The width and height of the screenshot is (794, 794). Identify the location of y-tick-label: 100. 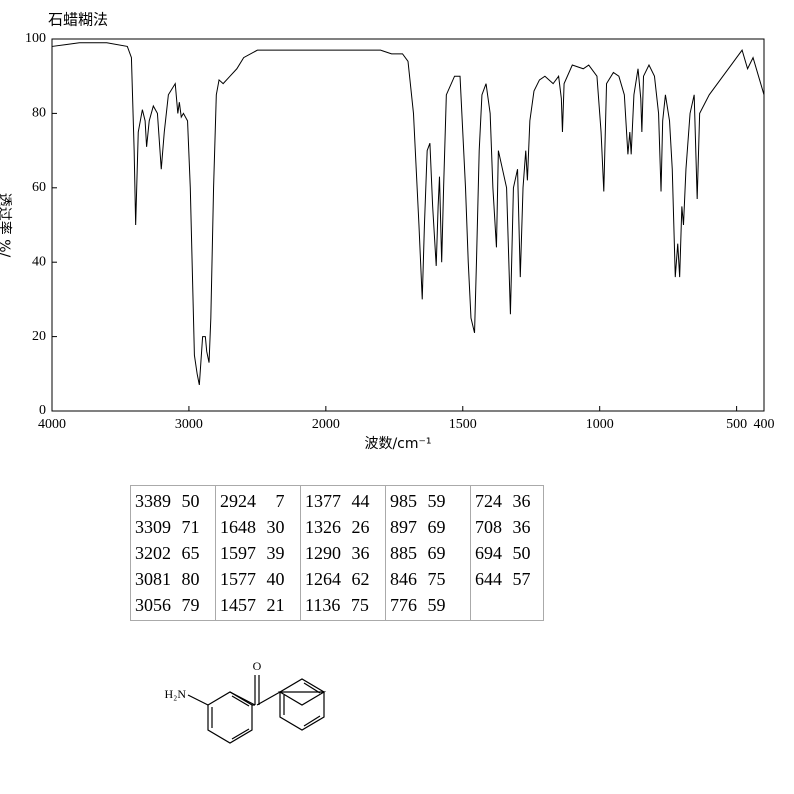
(35, 38).